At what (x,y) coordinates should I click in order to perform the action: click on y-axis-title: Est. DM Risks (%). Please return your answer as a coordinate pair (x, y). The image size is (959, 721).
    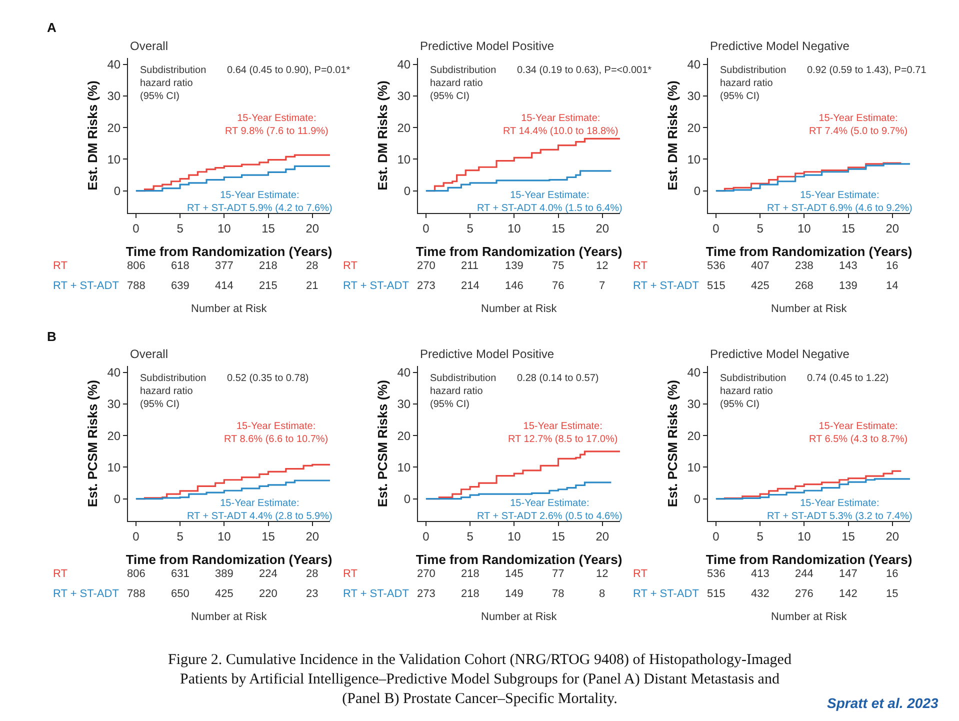
    Looking at the image, I should click on (672, 135).